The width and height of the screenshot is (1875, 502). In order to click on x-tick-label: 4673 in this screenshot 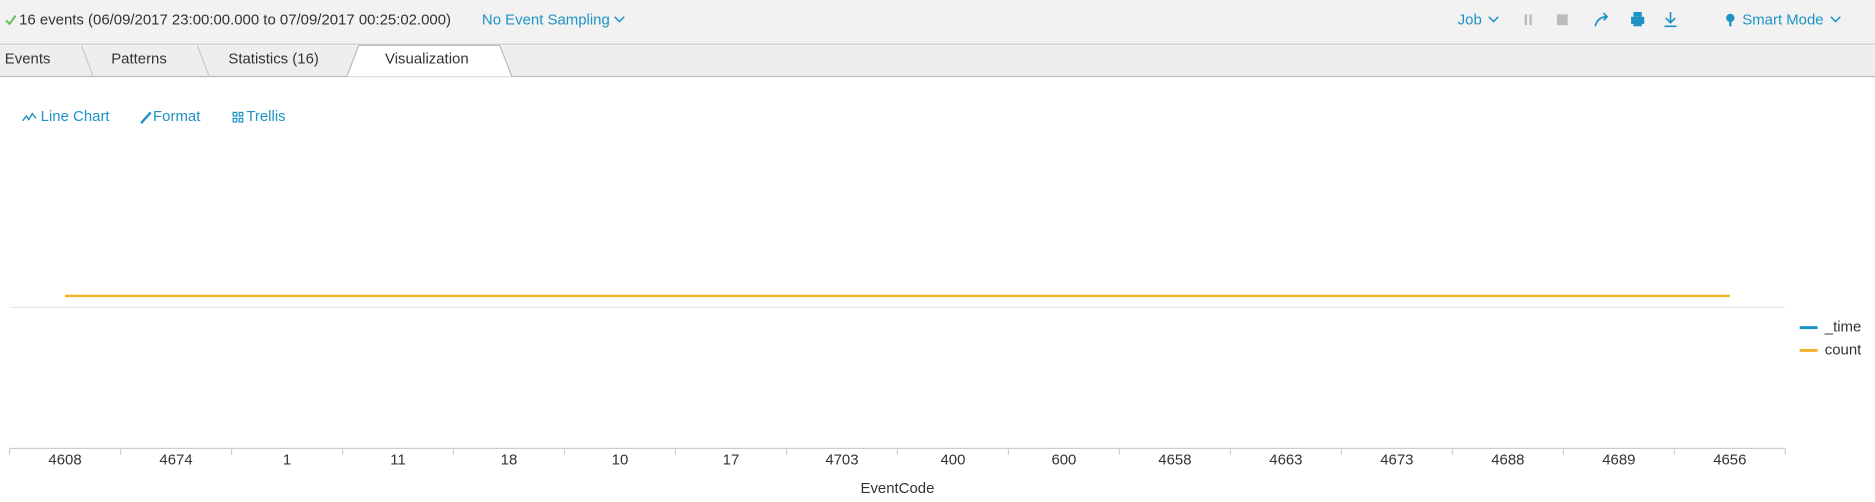, I will do `click(1396, 459)`.